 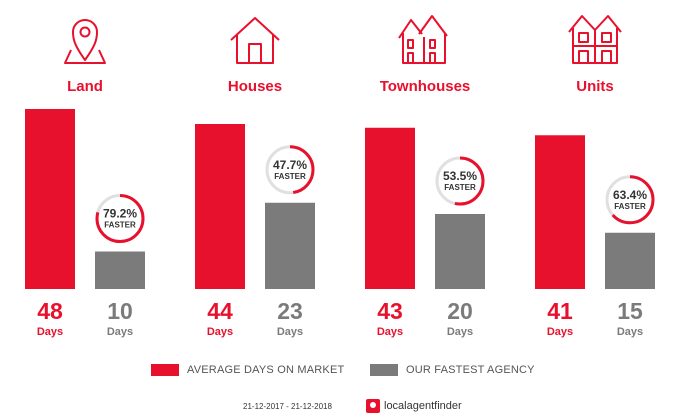 I want to click on date-range: 21-12-2017 - 21-12-2018, so click(x=287, y=406).